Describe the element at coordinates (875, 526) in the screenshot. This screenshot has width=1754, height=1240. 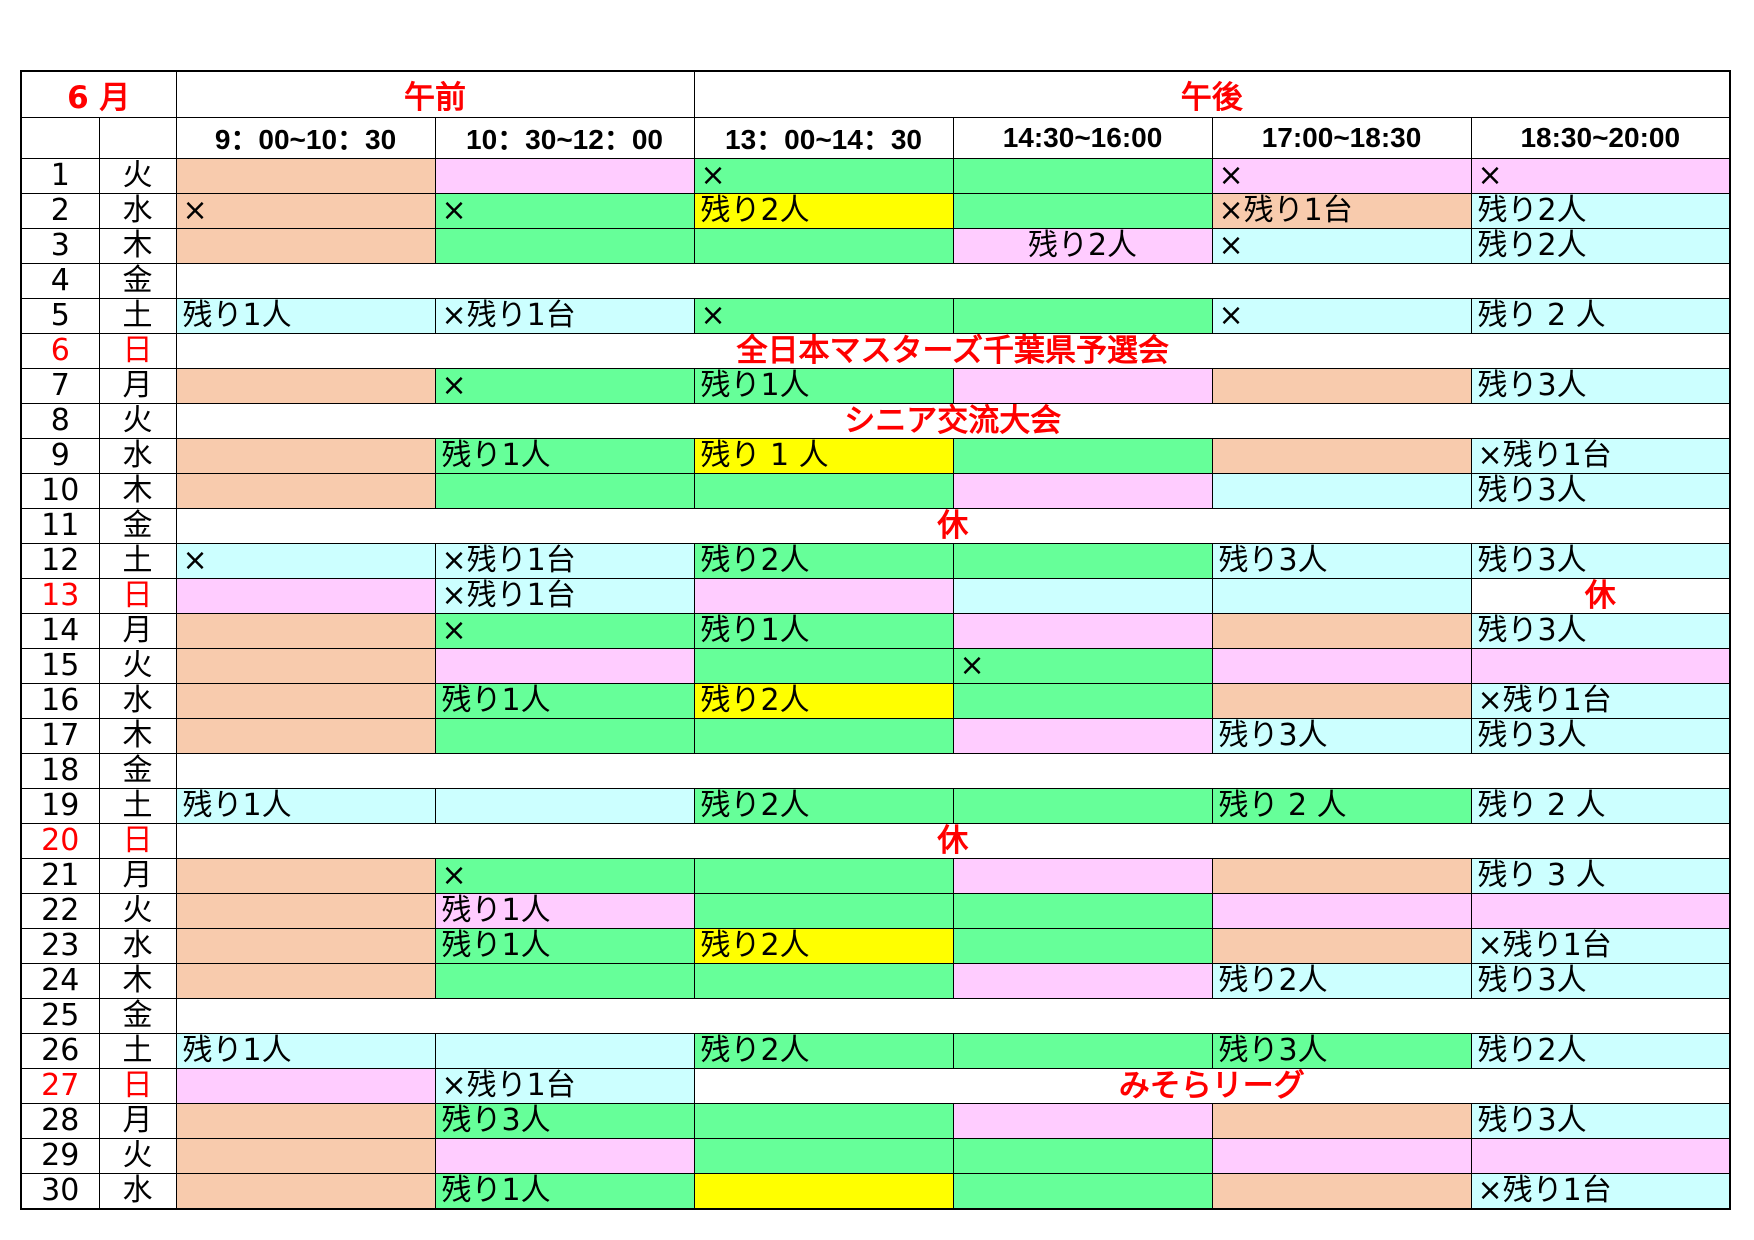
I see `day-row: 11 金休` at that location.